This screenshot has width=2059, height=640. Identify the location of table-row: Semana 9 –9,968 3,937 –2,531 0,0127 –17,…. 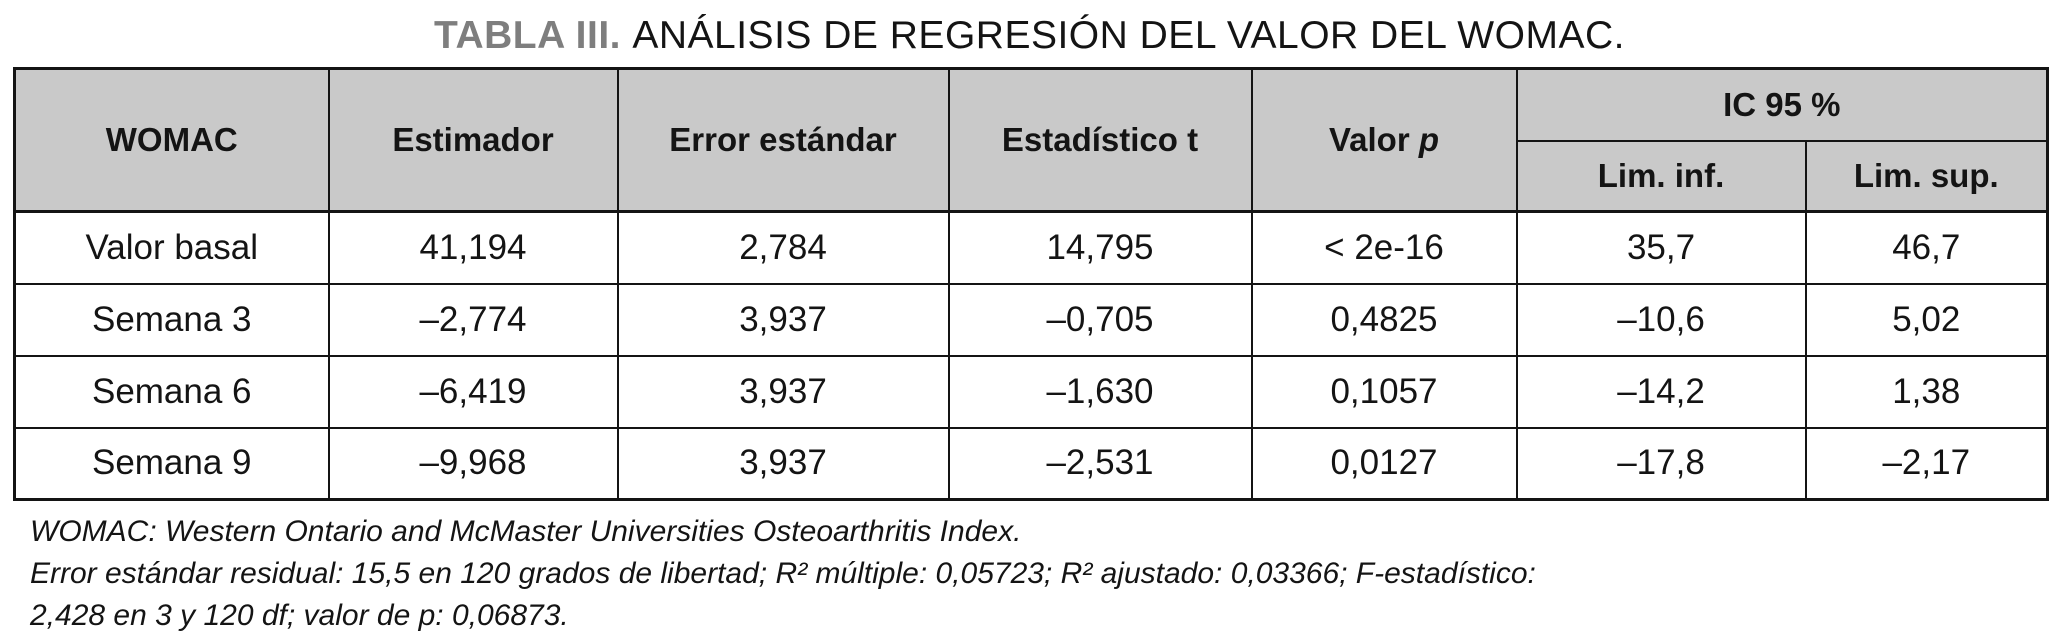
(1031, 463).